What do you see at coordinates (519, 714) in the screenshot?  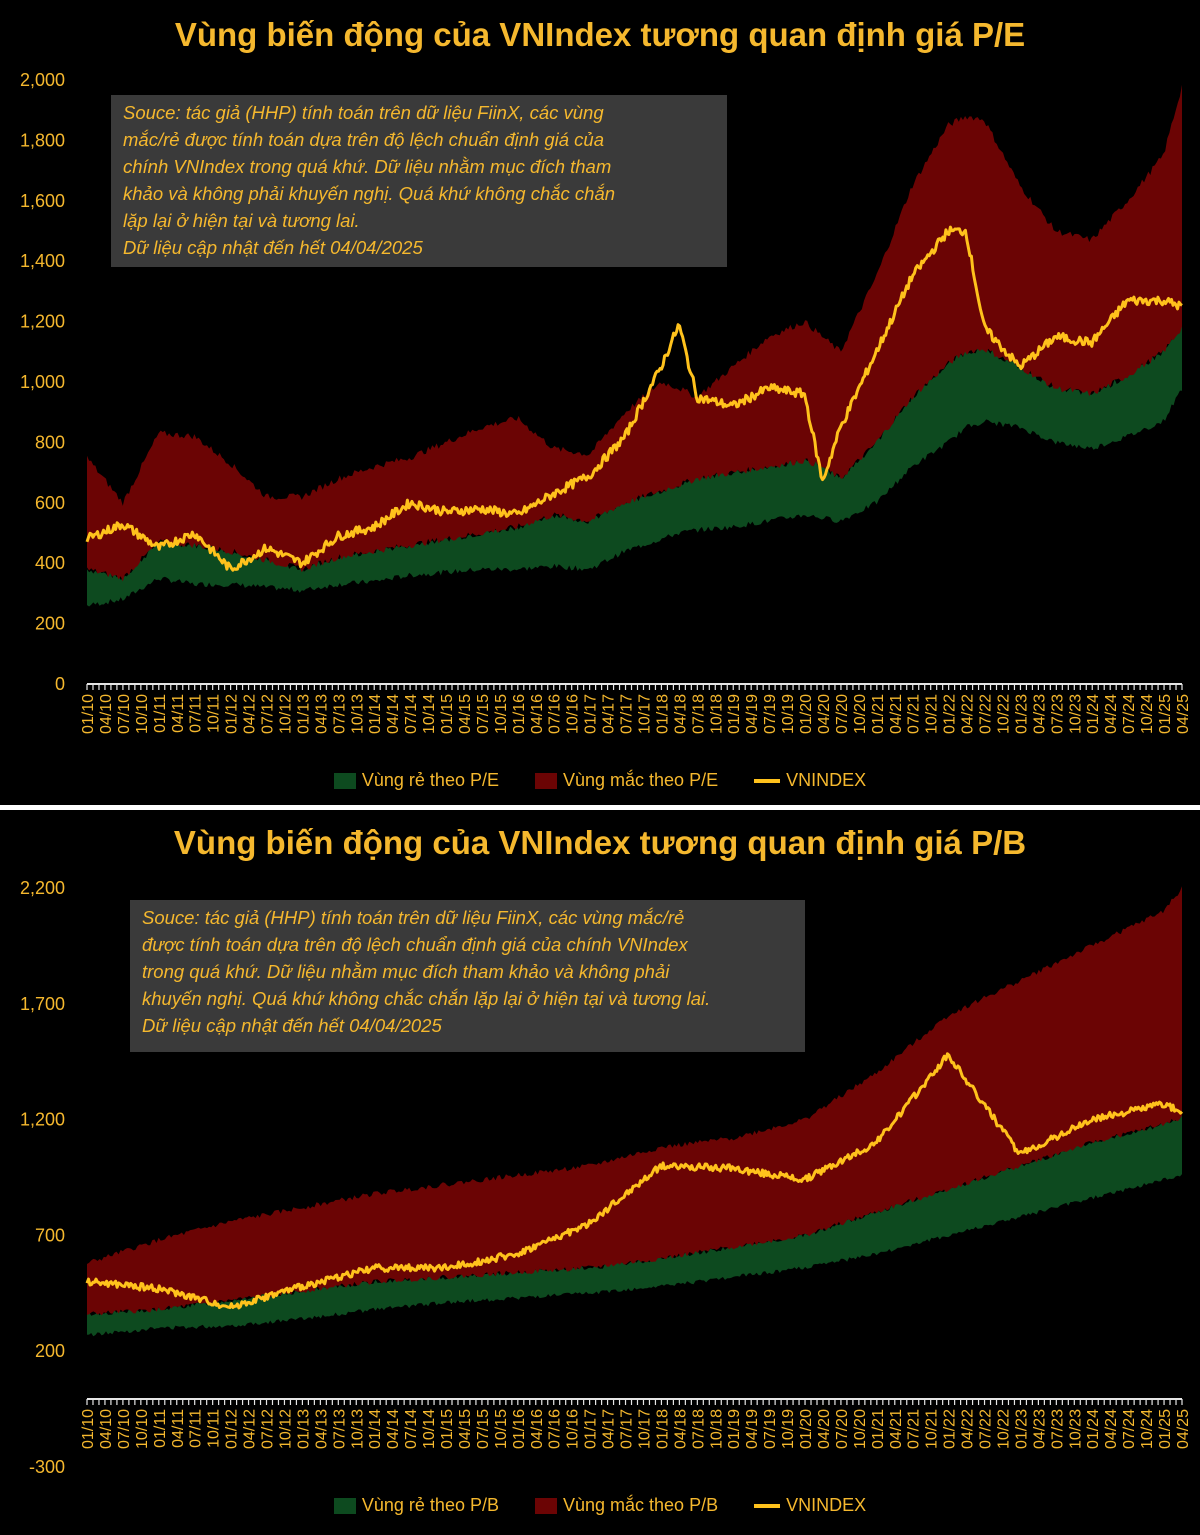 I see `x-tick-label: 01/16` at bounding box center [519, 714].